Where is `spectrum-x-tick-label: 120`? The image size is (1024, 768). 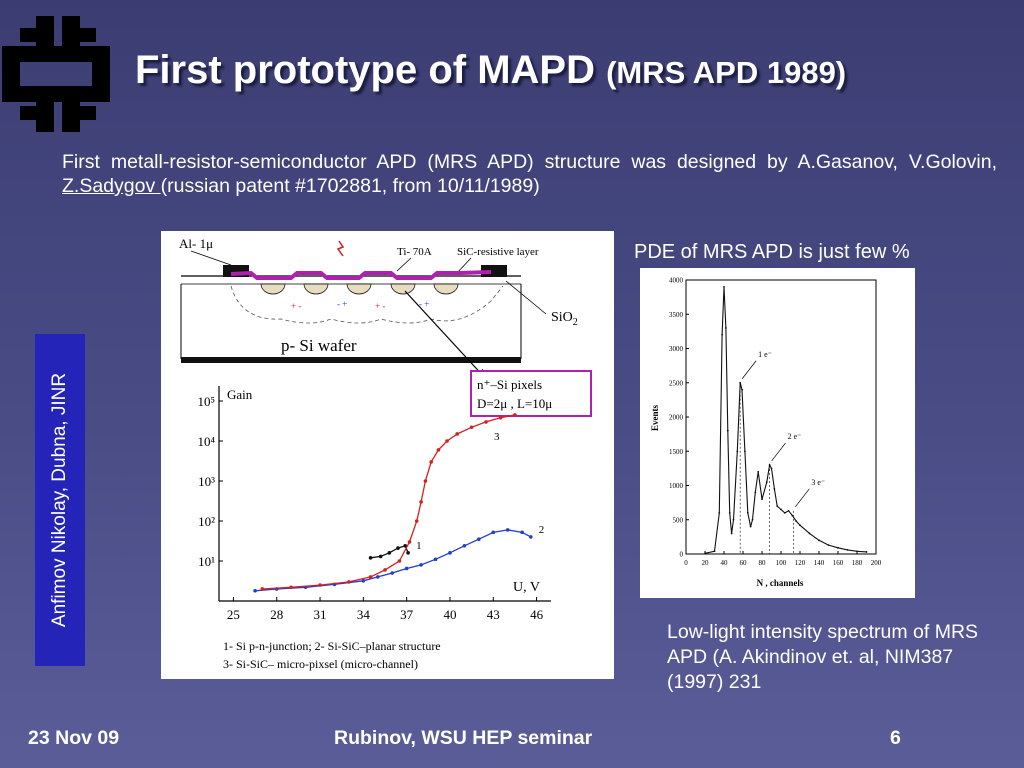 spectrum-x-tick-label: 120 is located at coordinates (800, 563).